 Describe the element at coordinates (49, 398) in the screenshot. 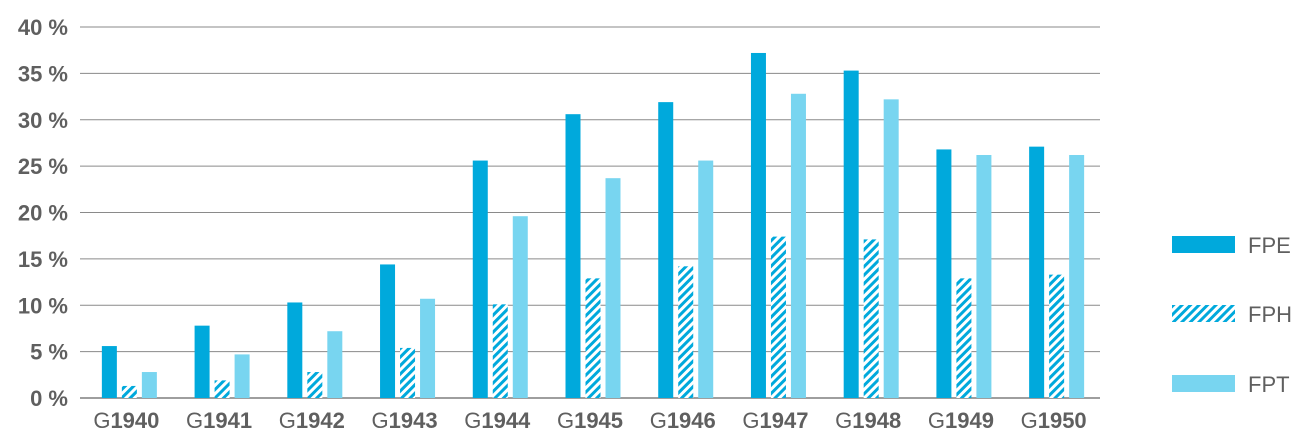

I see `y-tick-label: 0 %` at that location.